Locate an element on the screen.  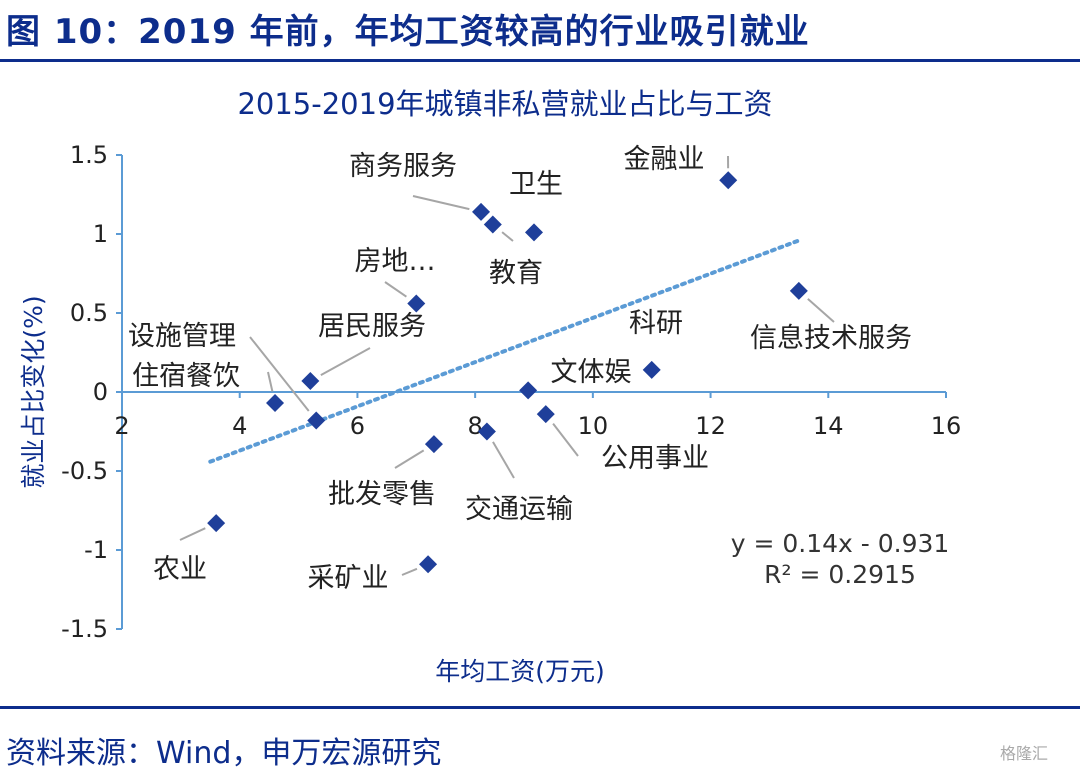
point-label: 交通运输 is located at coordinates (519, 509).